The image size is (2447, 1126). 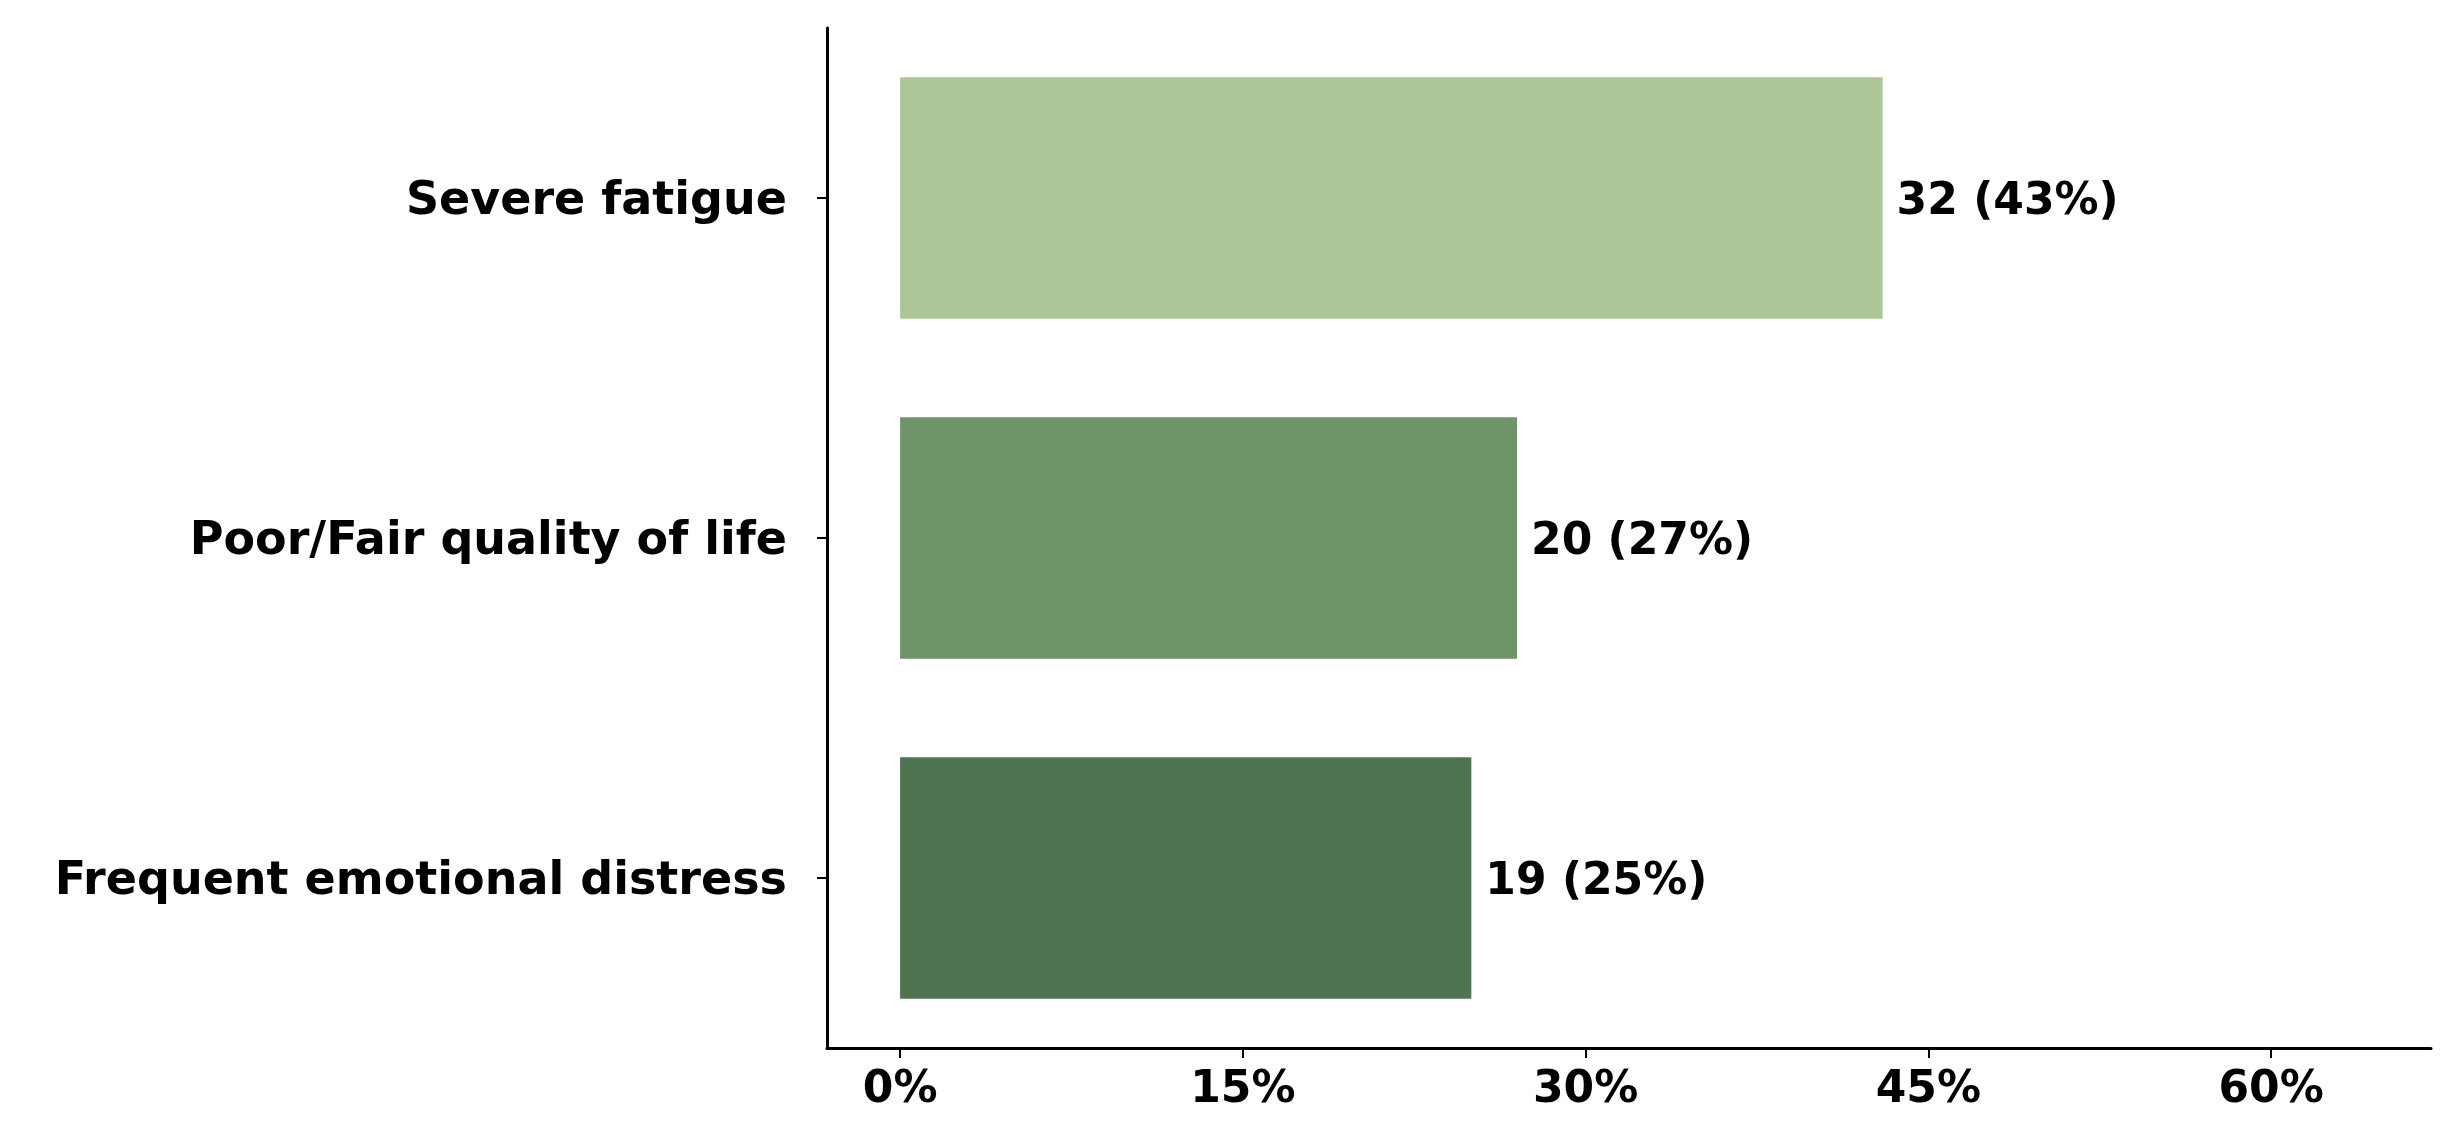 I want to click on x-tick-label: 15%, so click(x=1243, y=1086).